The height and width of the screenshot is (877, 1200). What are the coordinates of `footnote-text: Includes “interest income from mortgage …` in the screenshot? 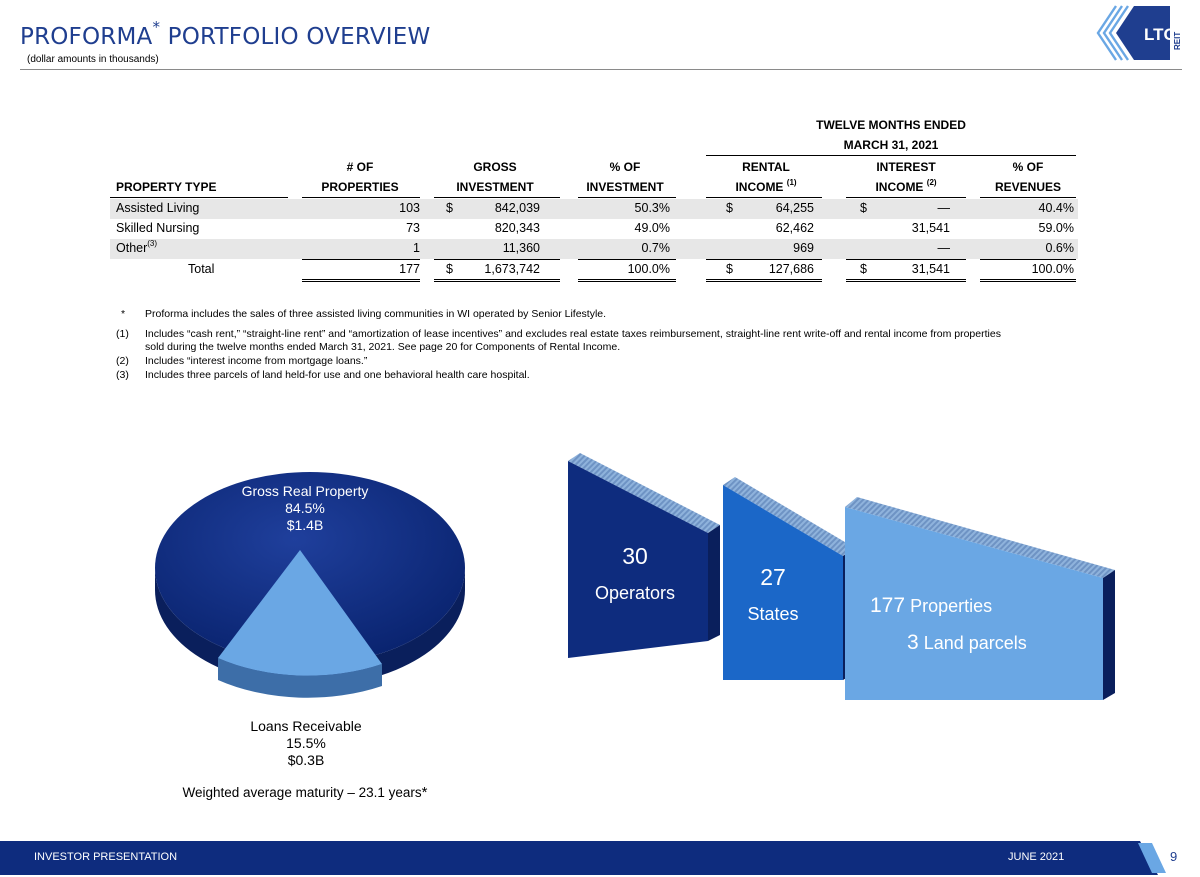 It's located at (256, 361).